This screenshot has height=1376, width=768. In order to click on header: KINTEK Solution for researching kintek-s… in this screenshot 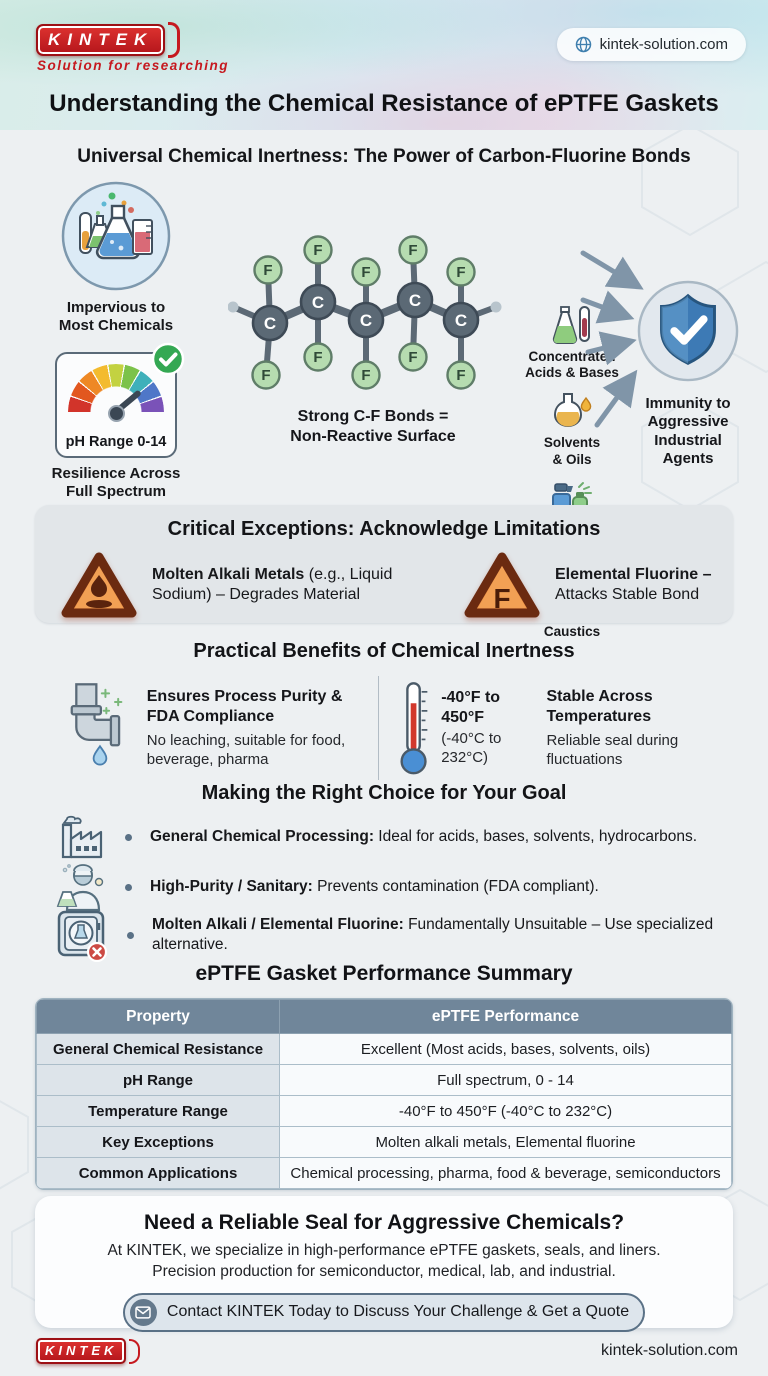, I will do `click(384, 65)`.